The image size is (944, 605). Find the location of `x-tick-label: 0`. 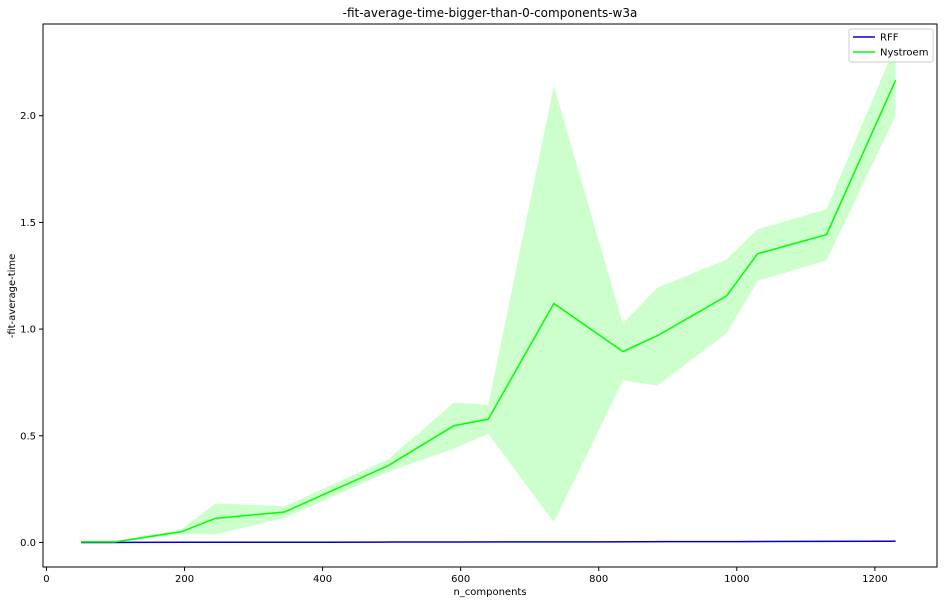

x-tick-label: 0 is located at coordinates (46, 579).